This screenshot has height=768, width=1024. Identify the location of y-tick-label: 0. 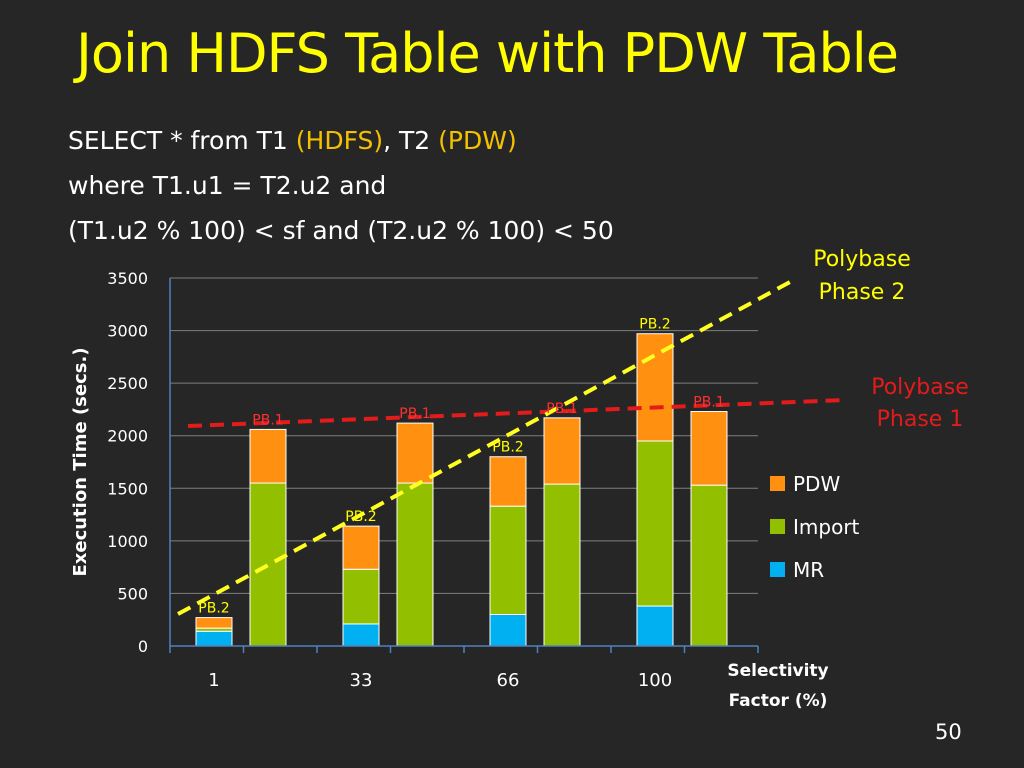
(143, 646).